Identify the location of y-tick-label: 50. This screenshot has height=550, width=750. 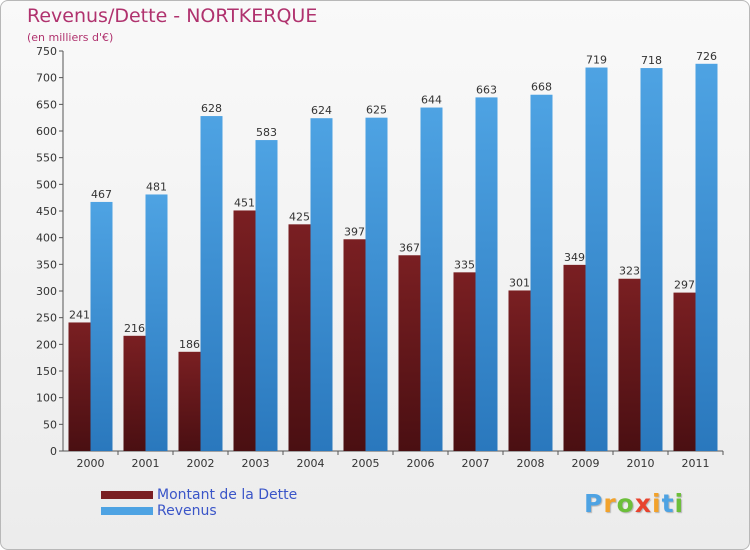
(50, 424).